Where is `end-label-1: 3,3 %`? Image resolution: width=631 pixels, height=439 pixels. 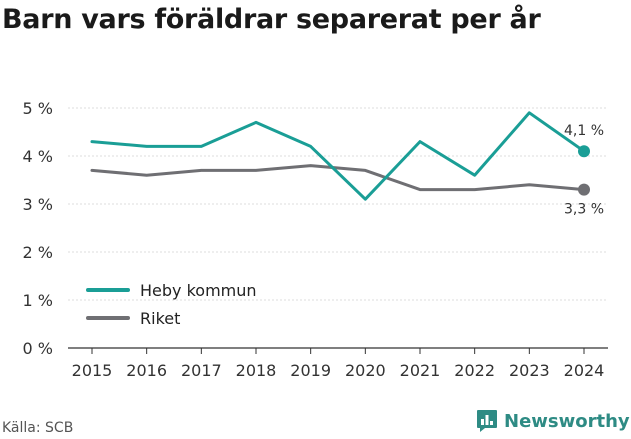 end-label-1: 3,3 % is located at coordinates (584, 210).